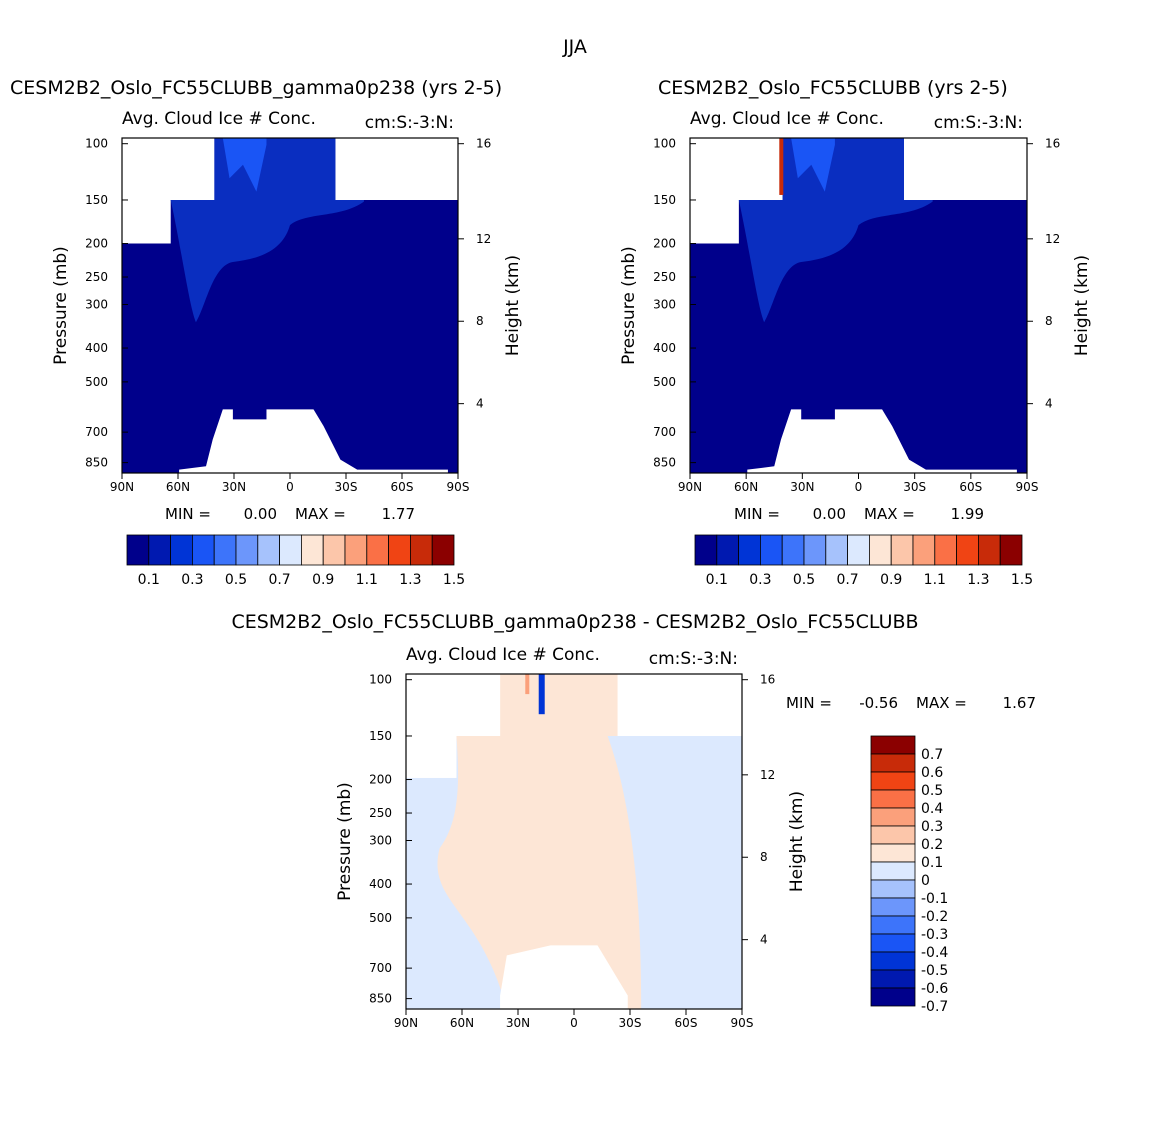 This screenshot has width=1150, height=1148. What do you see at coordinates (934, 989) in the screenshot?
I see `colorbar-label: -0.6` at bounding box center [934, 989].